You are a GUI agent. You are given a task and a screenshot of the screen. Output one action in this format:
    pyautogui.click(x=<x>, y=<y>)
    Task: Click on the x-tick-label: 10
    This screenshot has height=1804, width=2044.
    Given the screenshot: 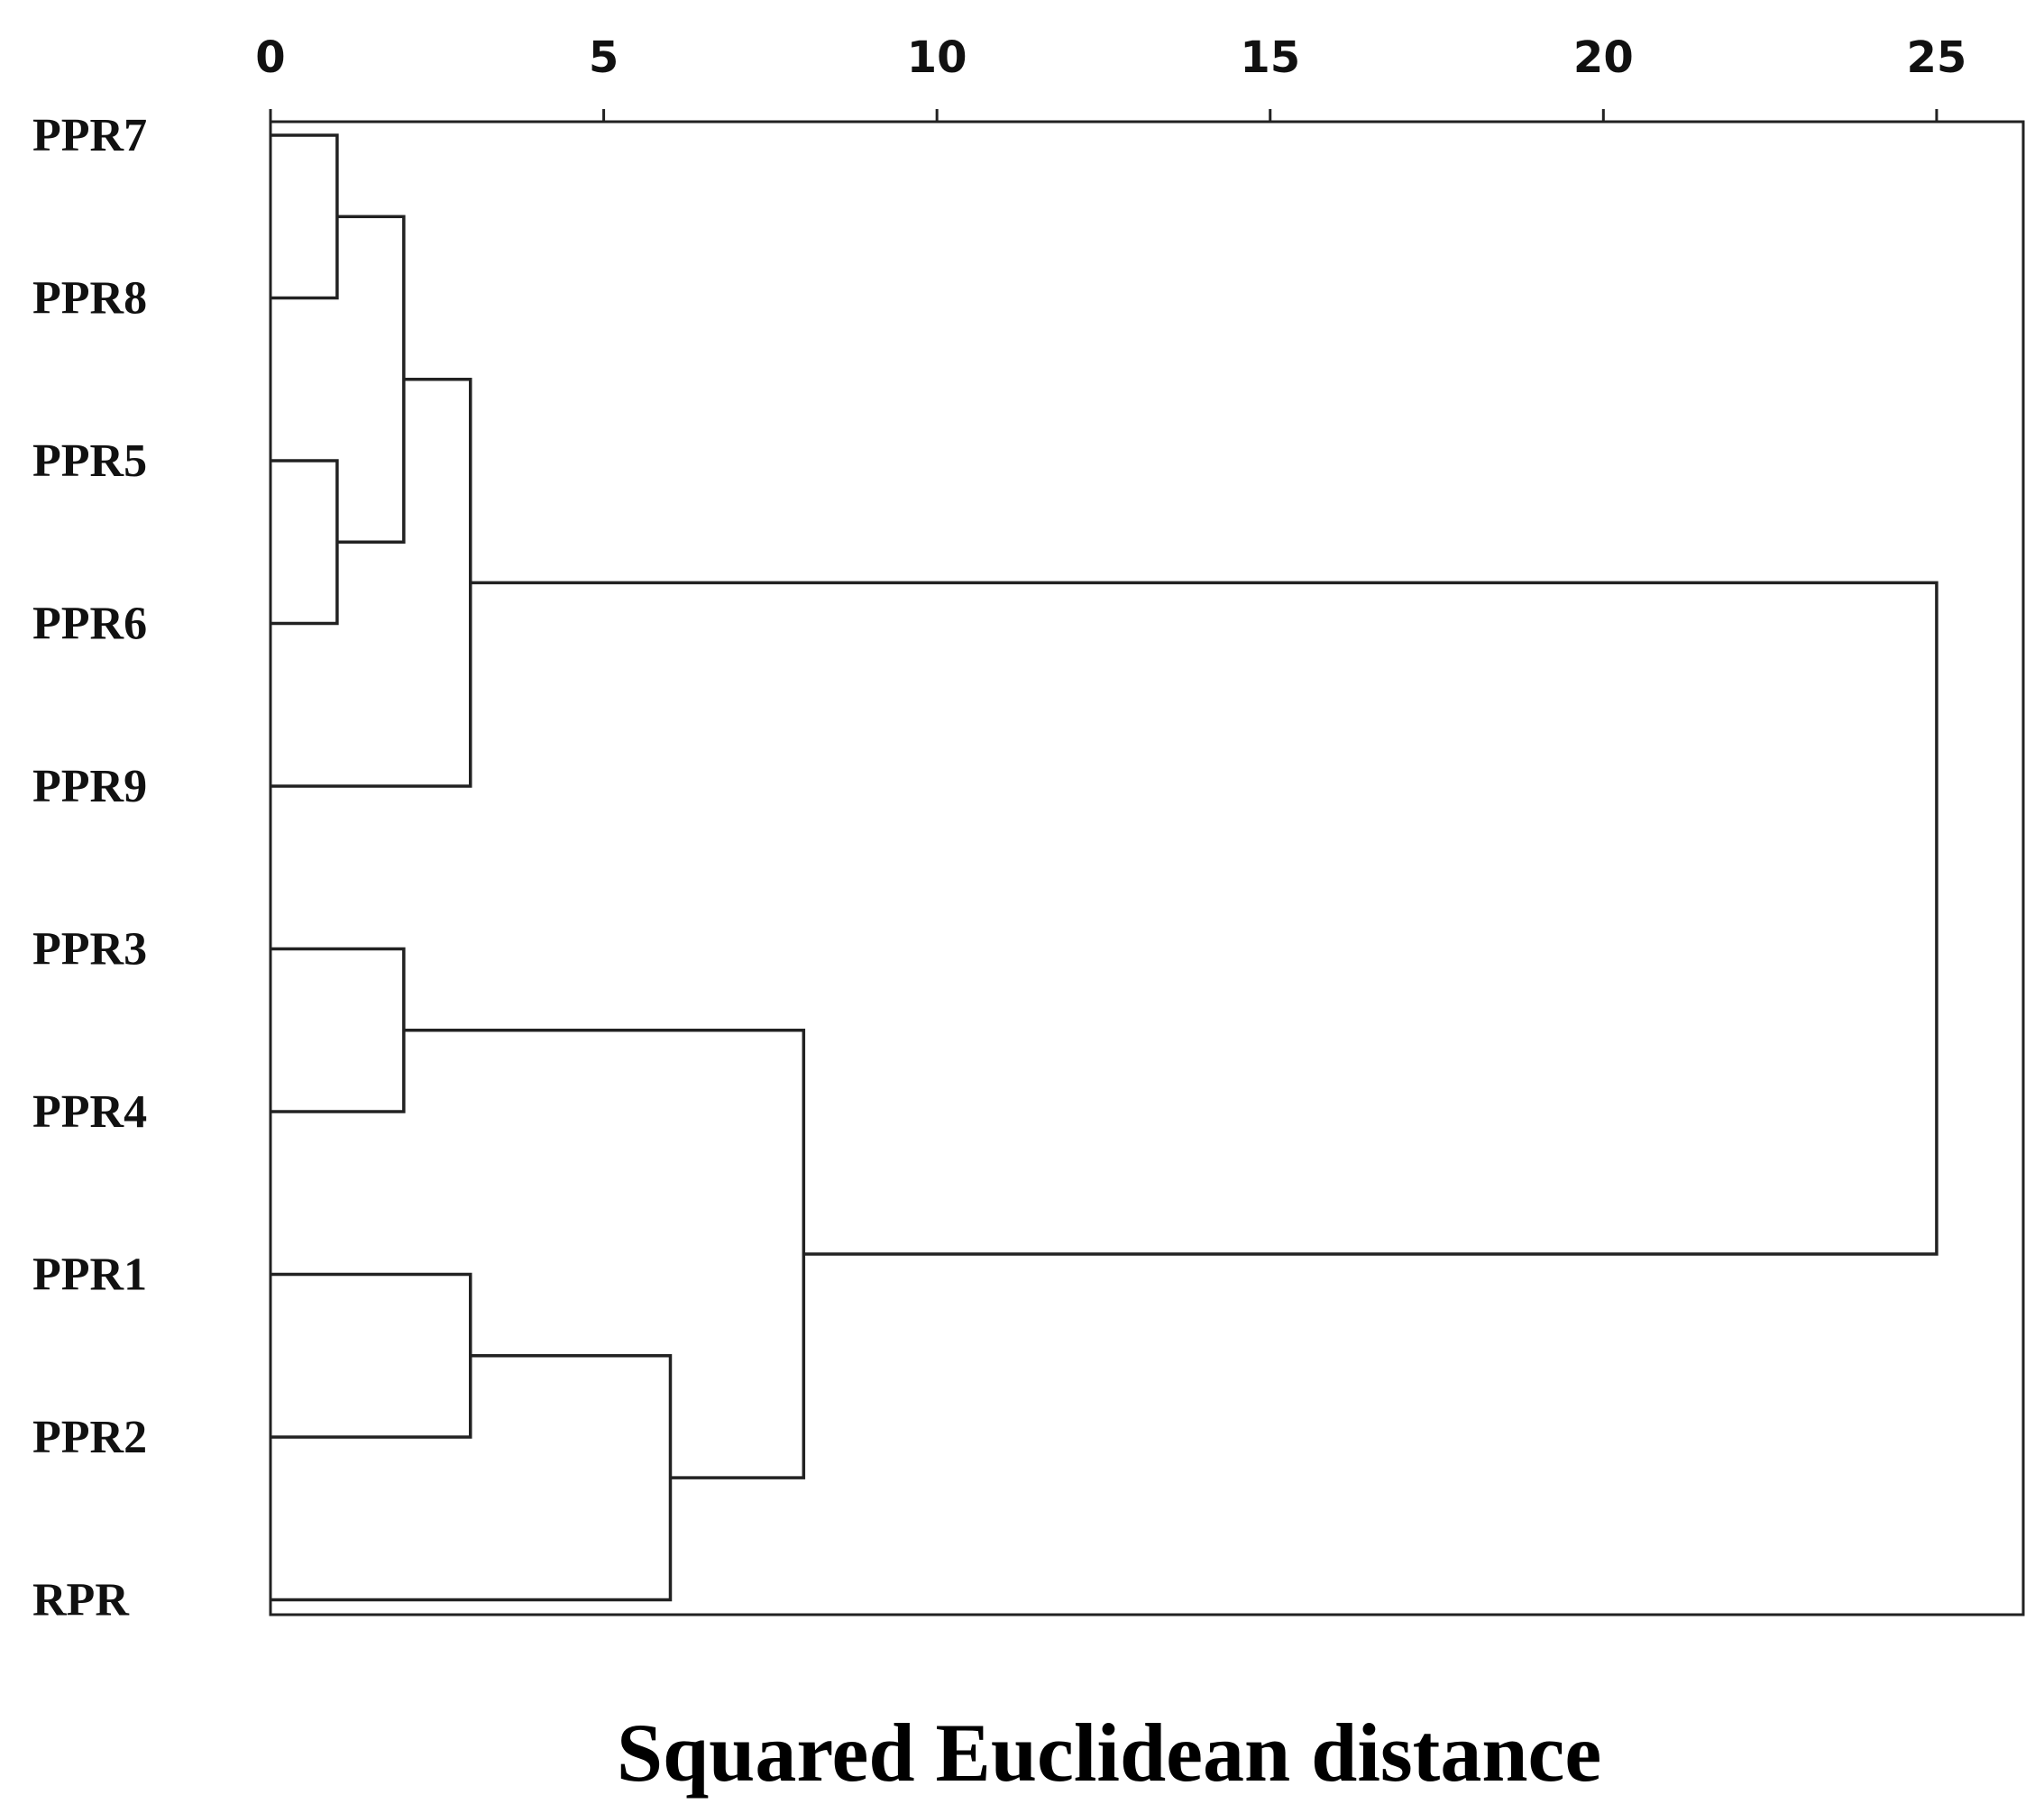 What is the action you would take?
    pyautogui.click(x=937, y=57)
    